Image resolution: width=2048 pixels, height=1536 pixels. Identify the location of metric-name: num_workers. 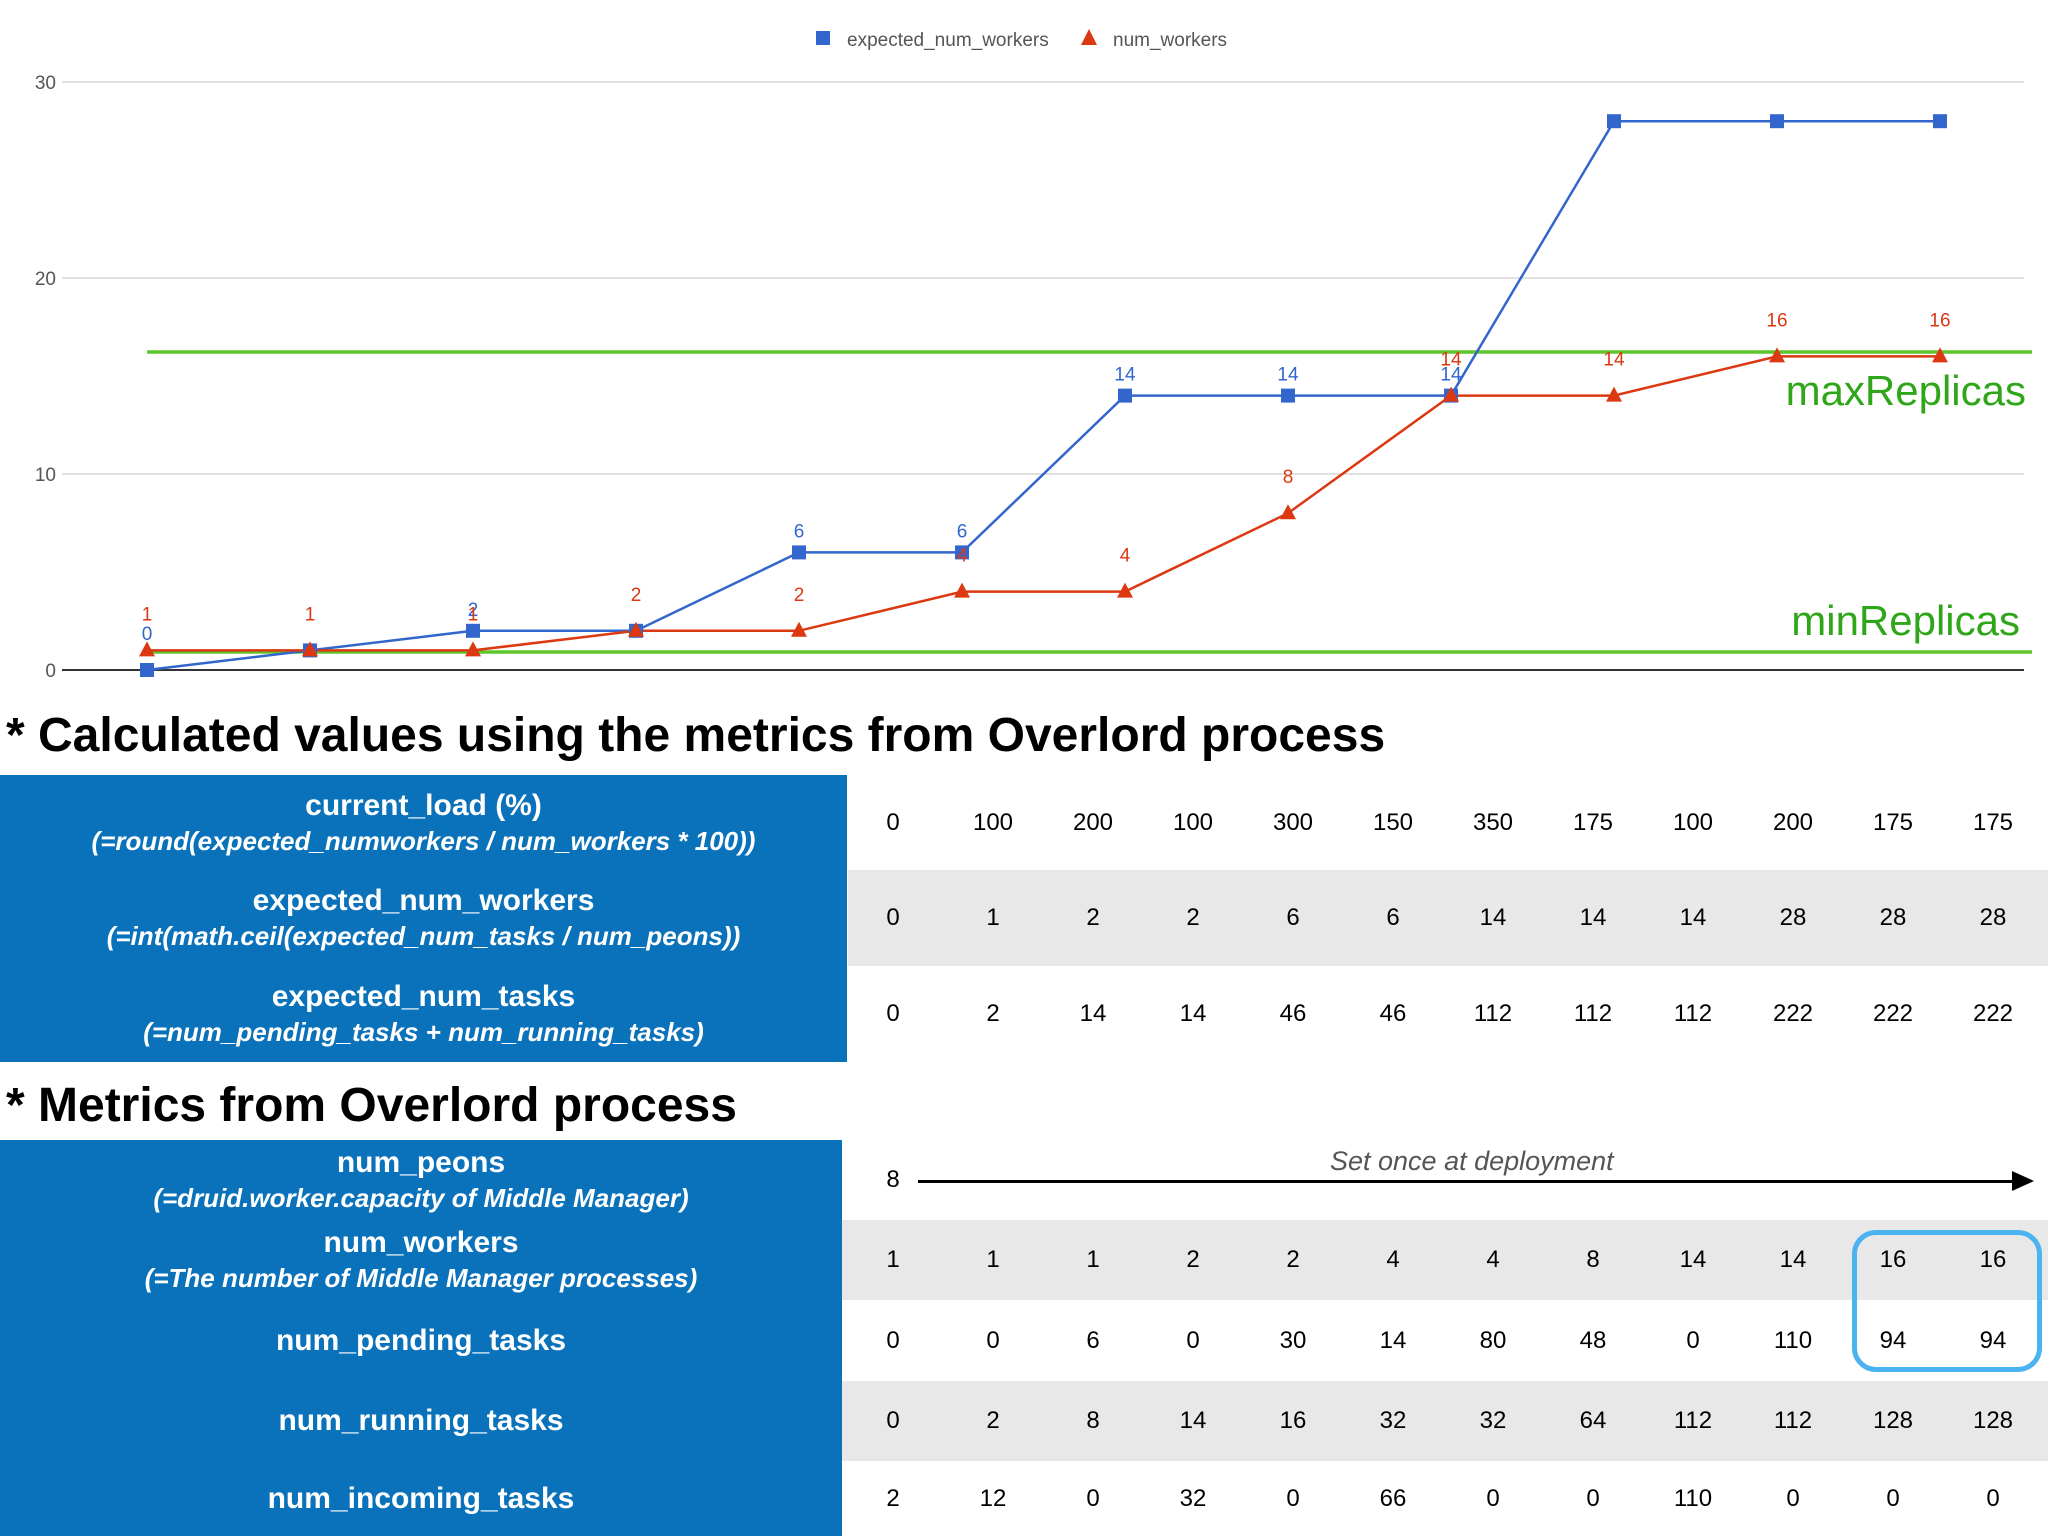
(421, 1242).